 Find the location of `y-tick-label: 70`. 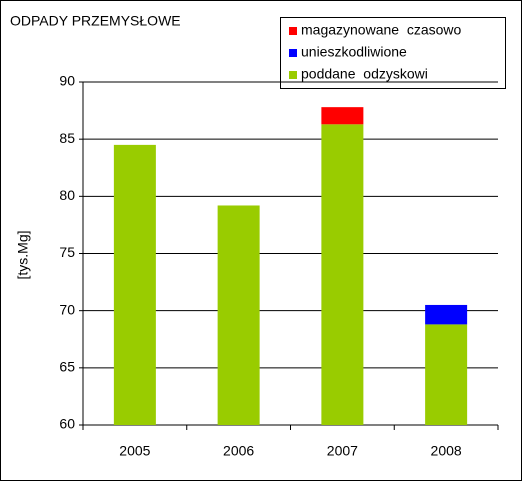

y-tick-label: 70 is located at coordinates (67, 309).